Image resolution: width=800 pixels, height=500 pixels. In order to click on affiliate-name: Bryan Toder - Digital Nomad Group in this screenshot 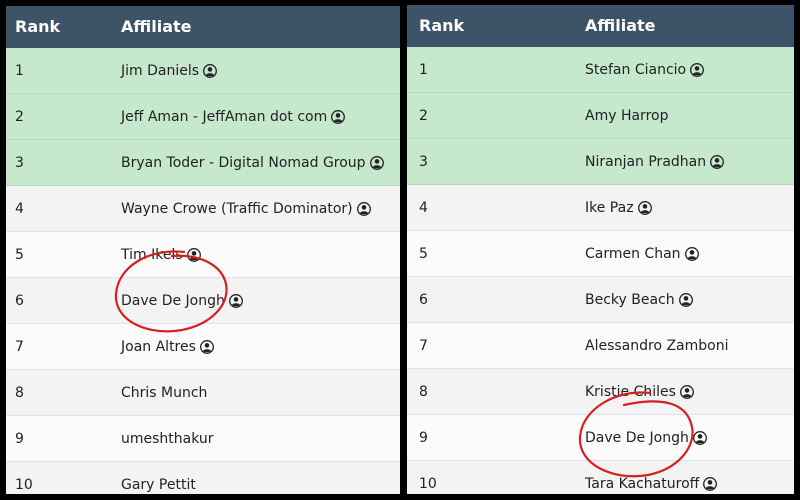, I will do `click(243, 162)`.